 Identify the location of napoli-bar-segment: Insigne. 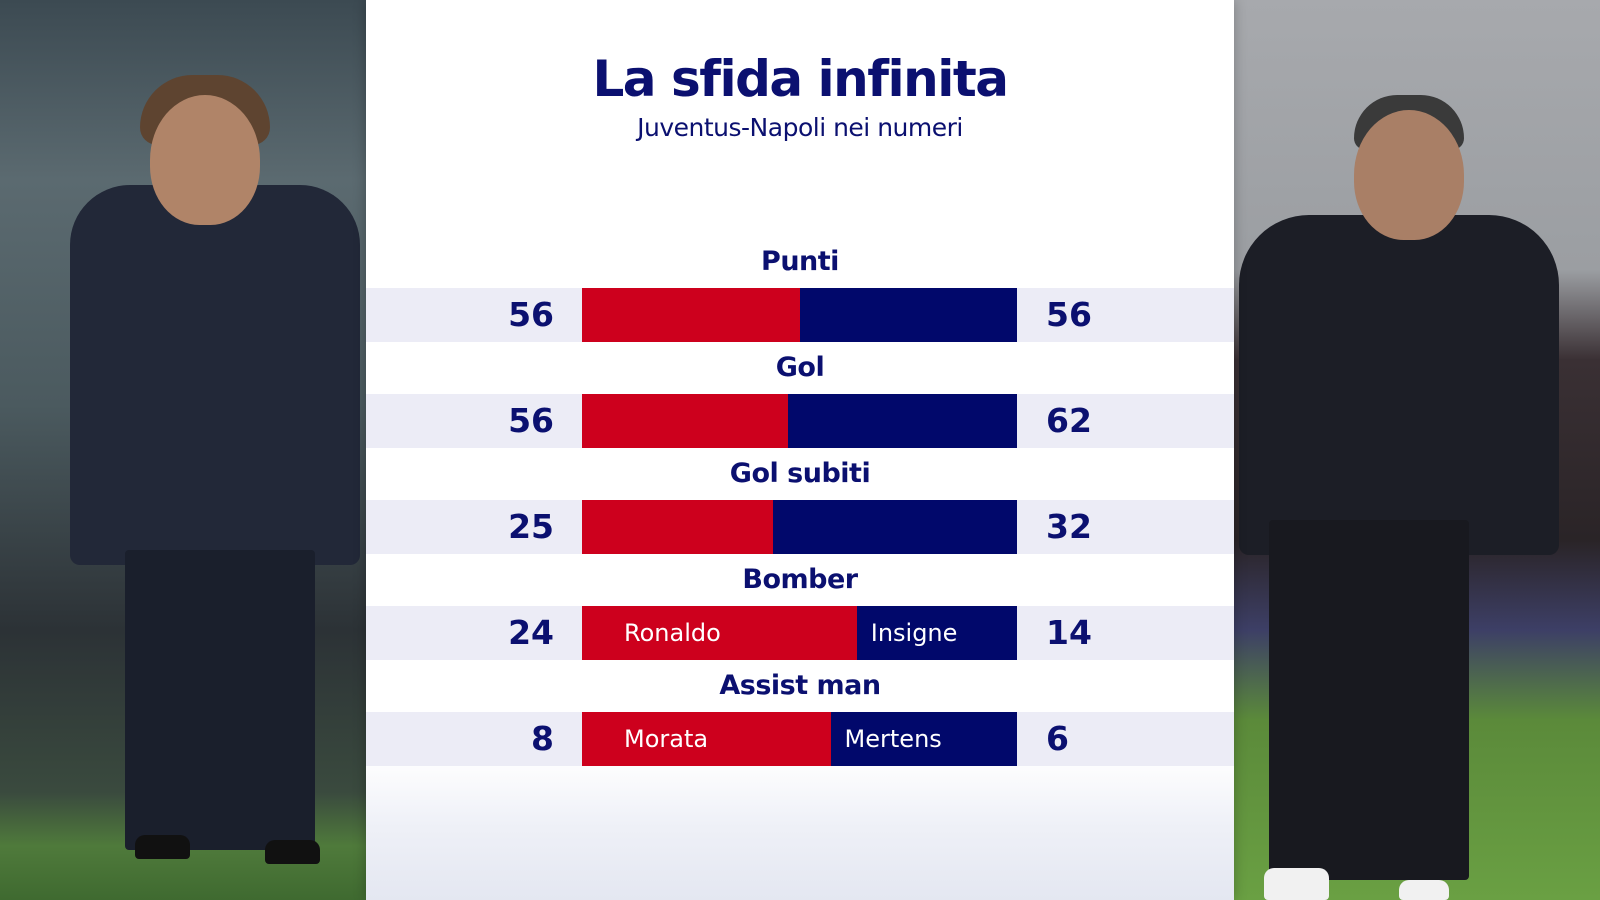
(936, 633).